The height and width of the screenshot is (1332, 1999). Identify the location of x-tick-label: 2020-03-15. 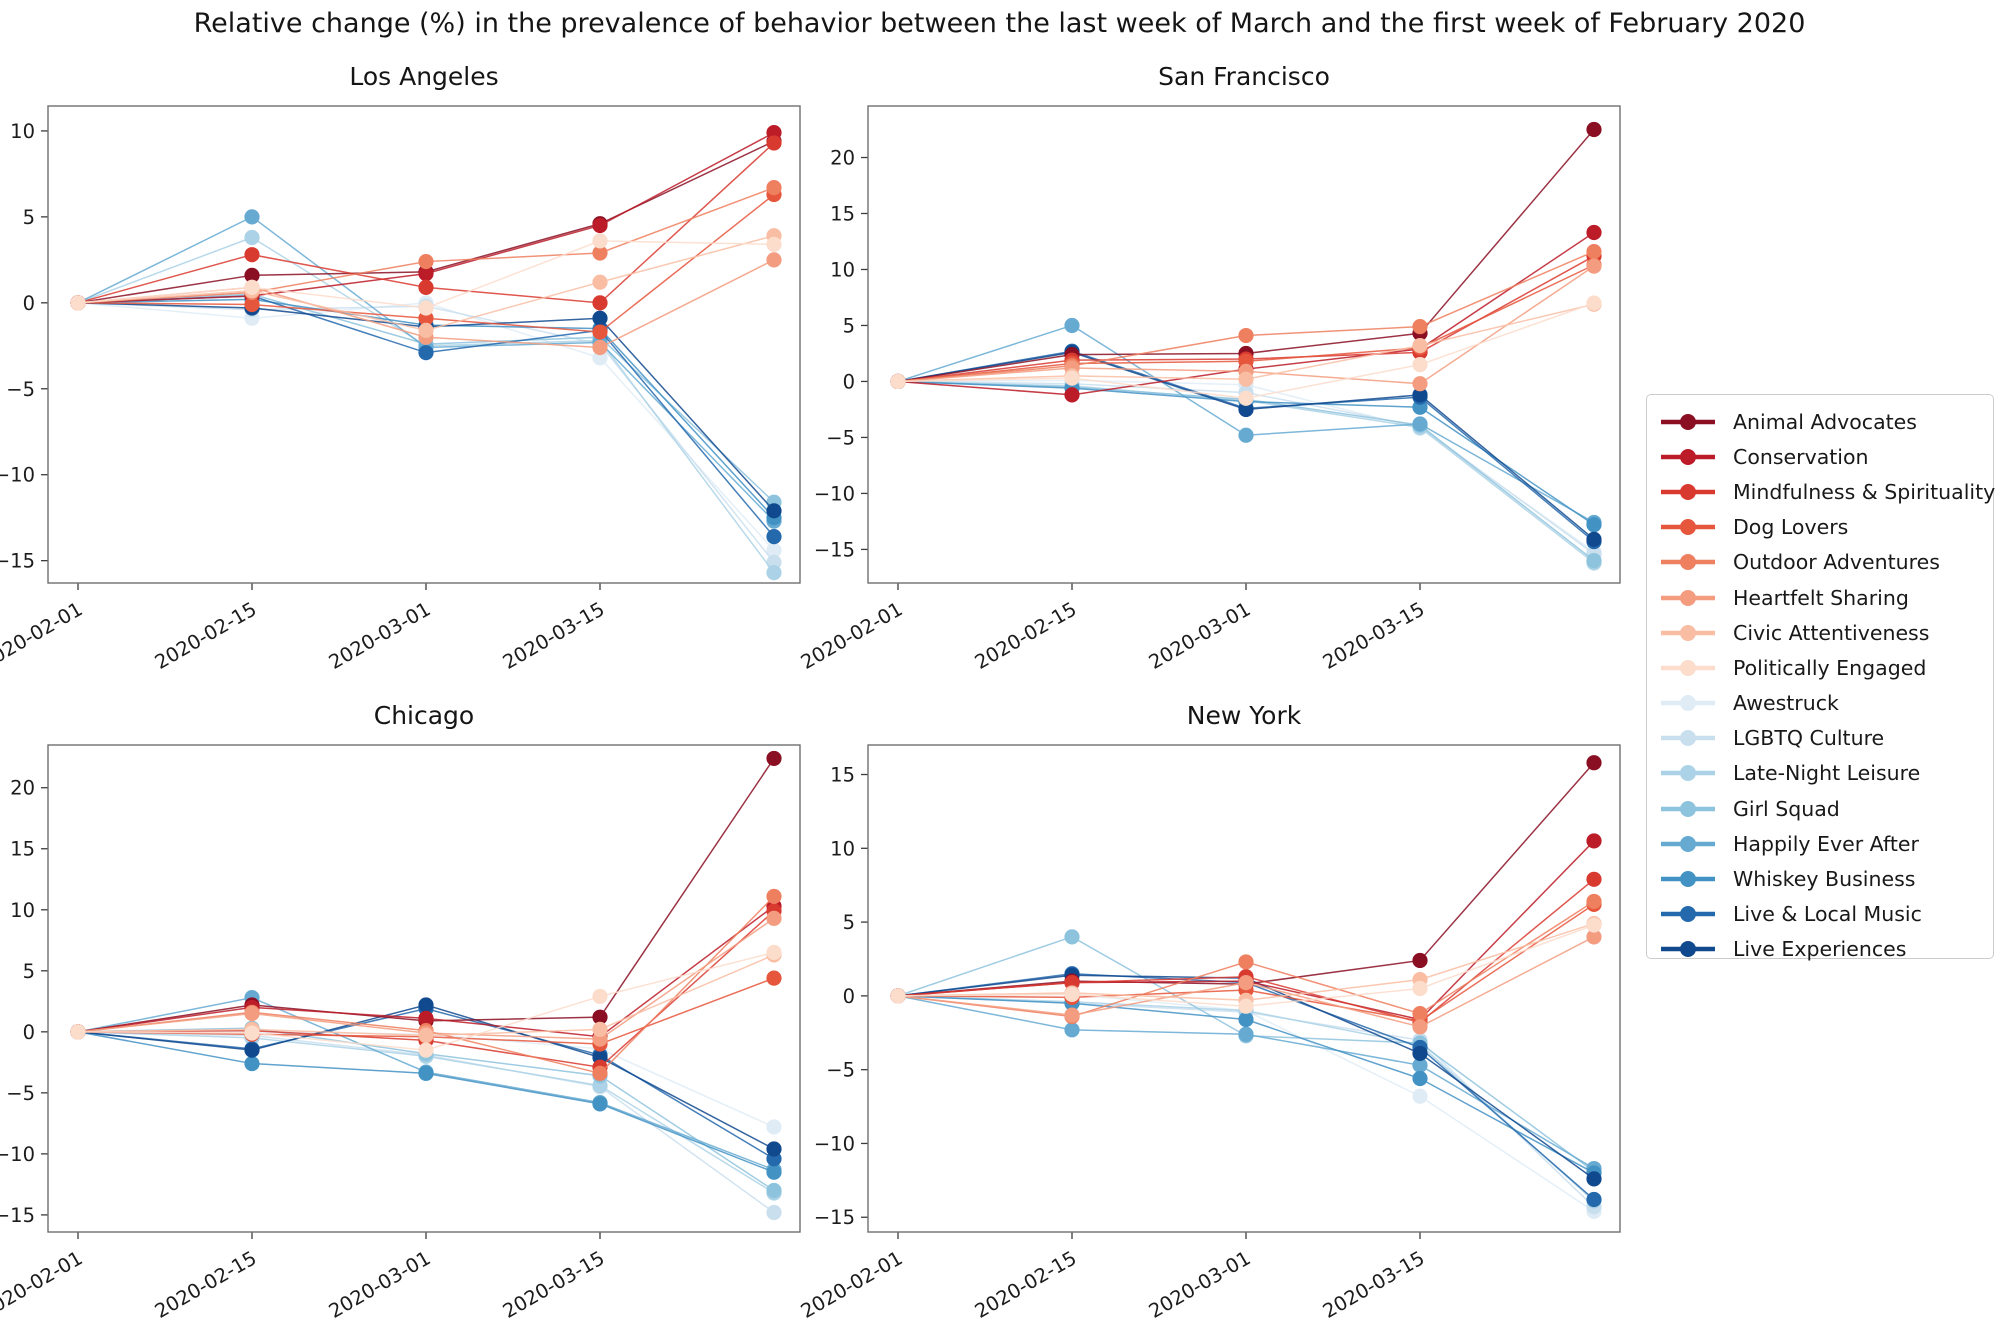
(554, 1284).